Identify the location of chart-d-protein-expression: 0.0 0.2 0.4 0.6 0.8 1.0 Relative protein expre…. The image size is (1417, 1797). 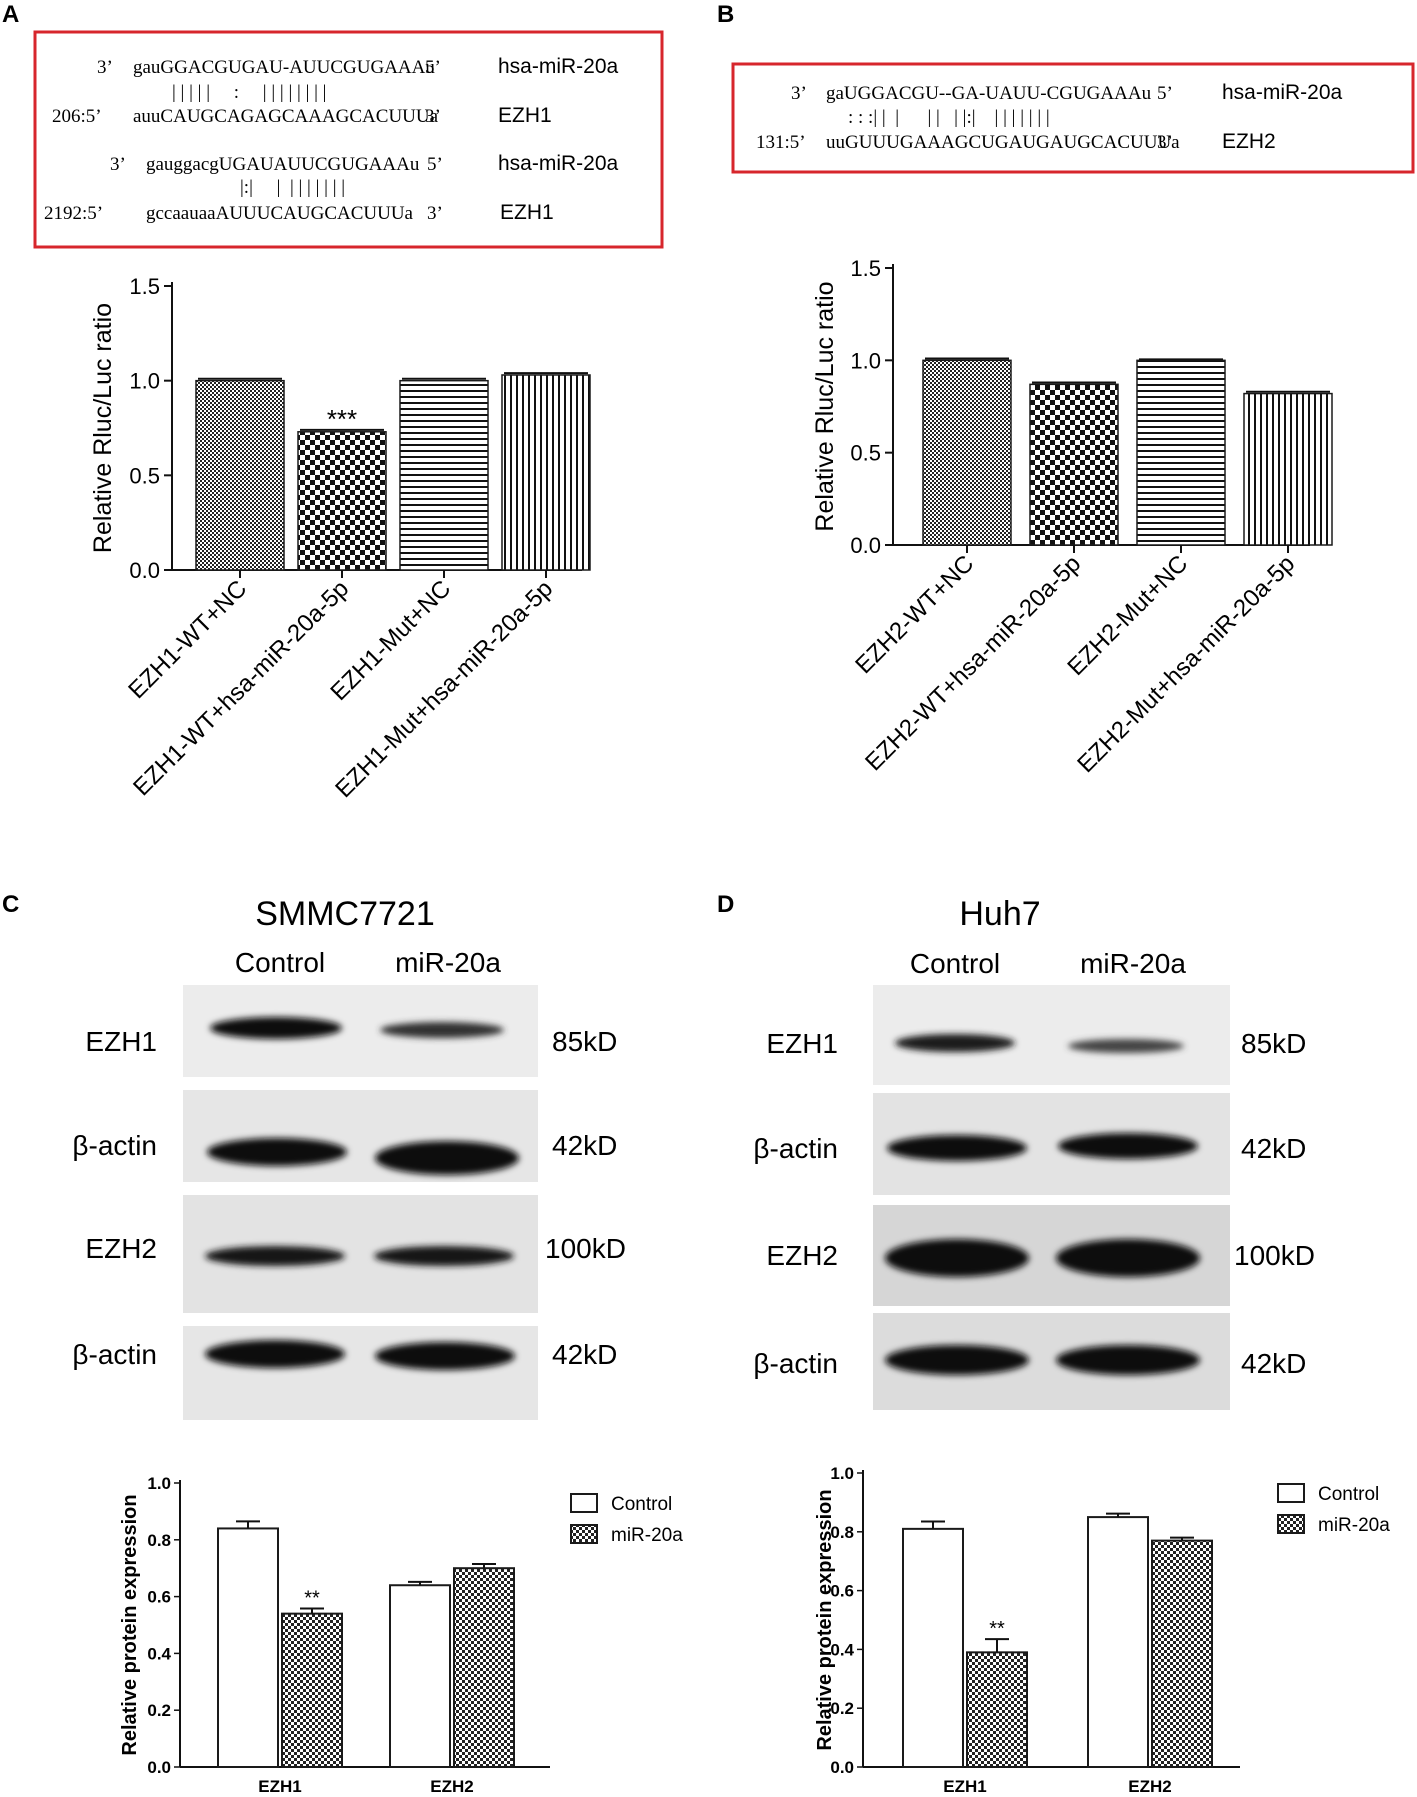
(1102, 1630).